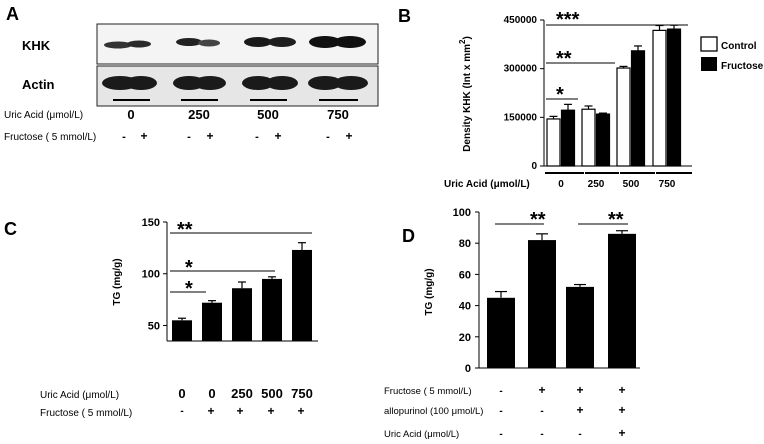 The image size is (764, 444). I want to click on legend-swatch-control, so click(709, 44).